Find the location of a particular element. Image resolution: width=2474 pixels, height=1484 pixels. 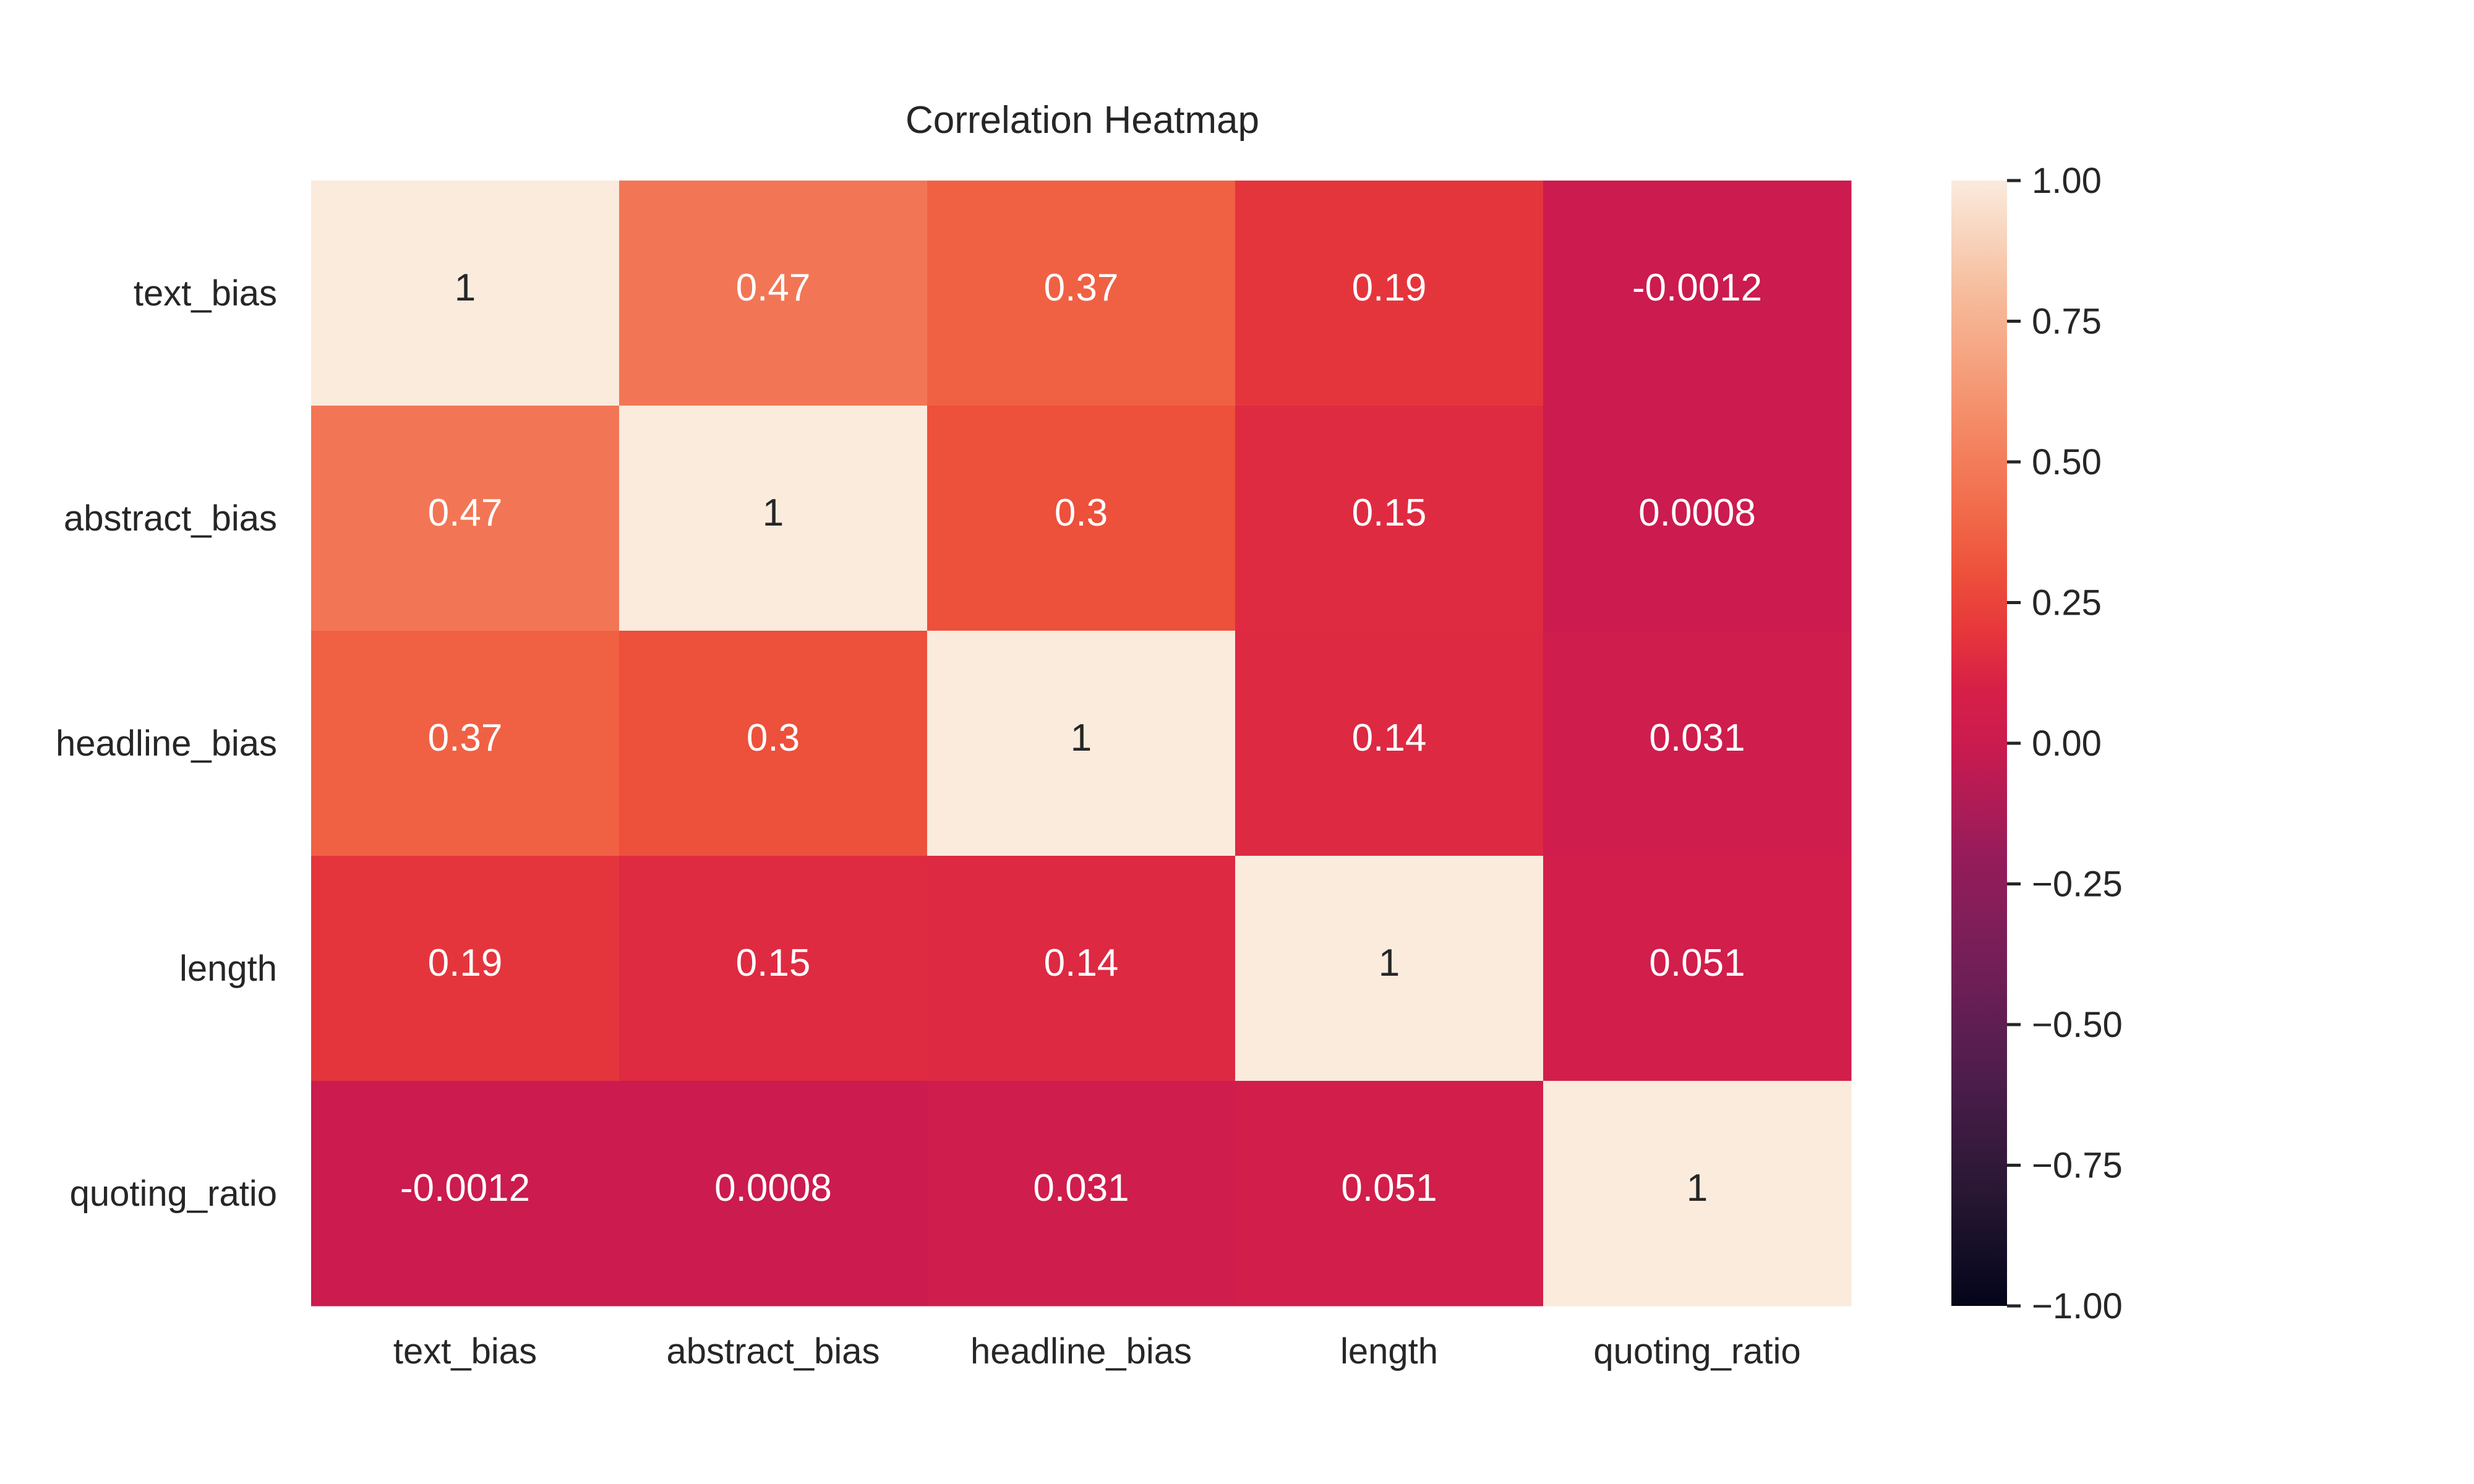

x-tick-label: length is located at coordinates (1389, 1351).